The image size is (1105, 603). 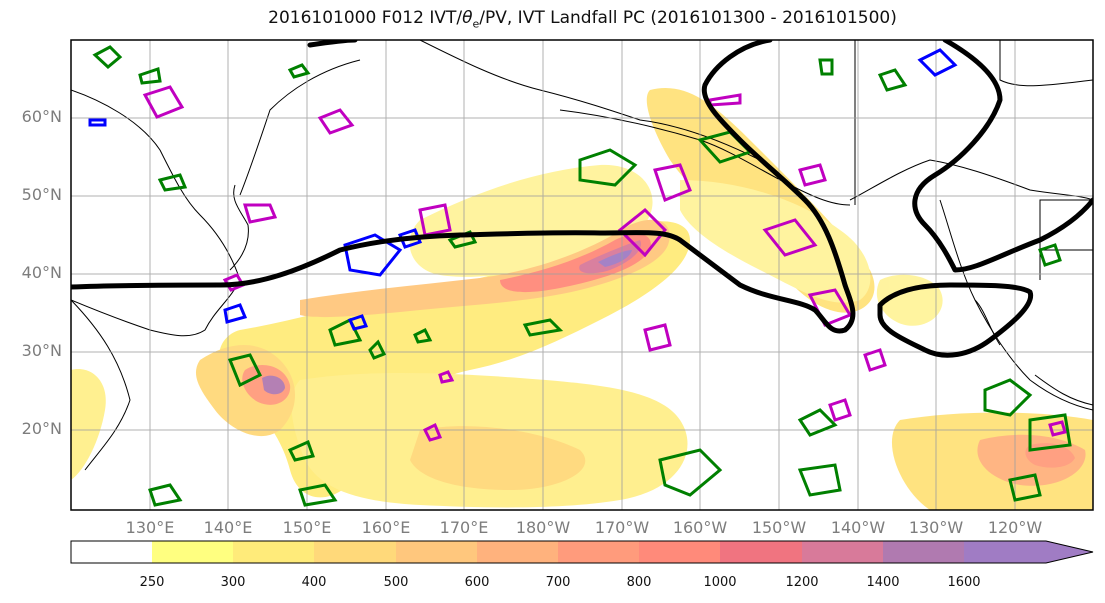 I want to click on lon-tick-label: 170°E, so click(x=464, y=527).